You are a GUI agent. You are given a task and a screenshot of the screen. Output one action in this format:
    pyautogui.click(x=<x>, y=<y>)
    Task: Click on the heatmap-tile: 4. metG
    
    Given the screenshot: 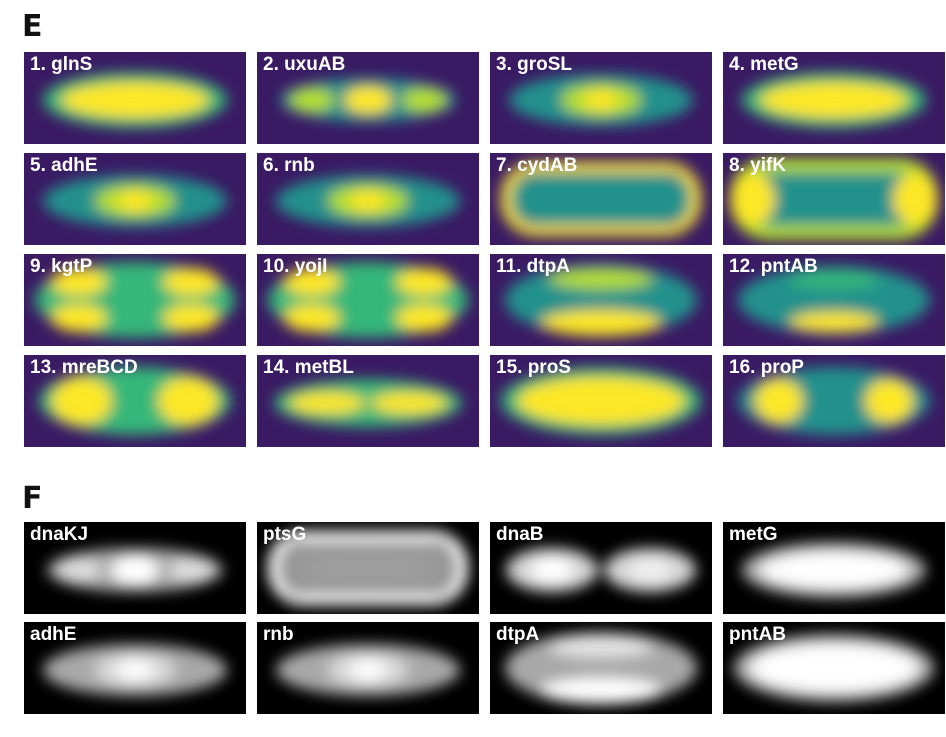 What is the action you would take?
    pyautogui.click(x=834, y=98)
    